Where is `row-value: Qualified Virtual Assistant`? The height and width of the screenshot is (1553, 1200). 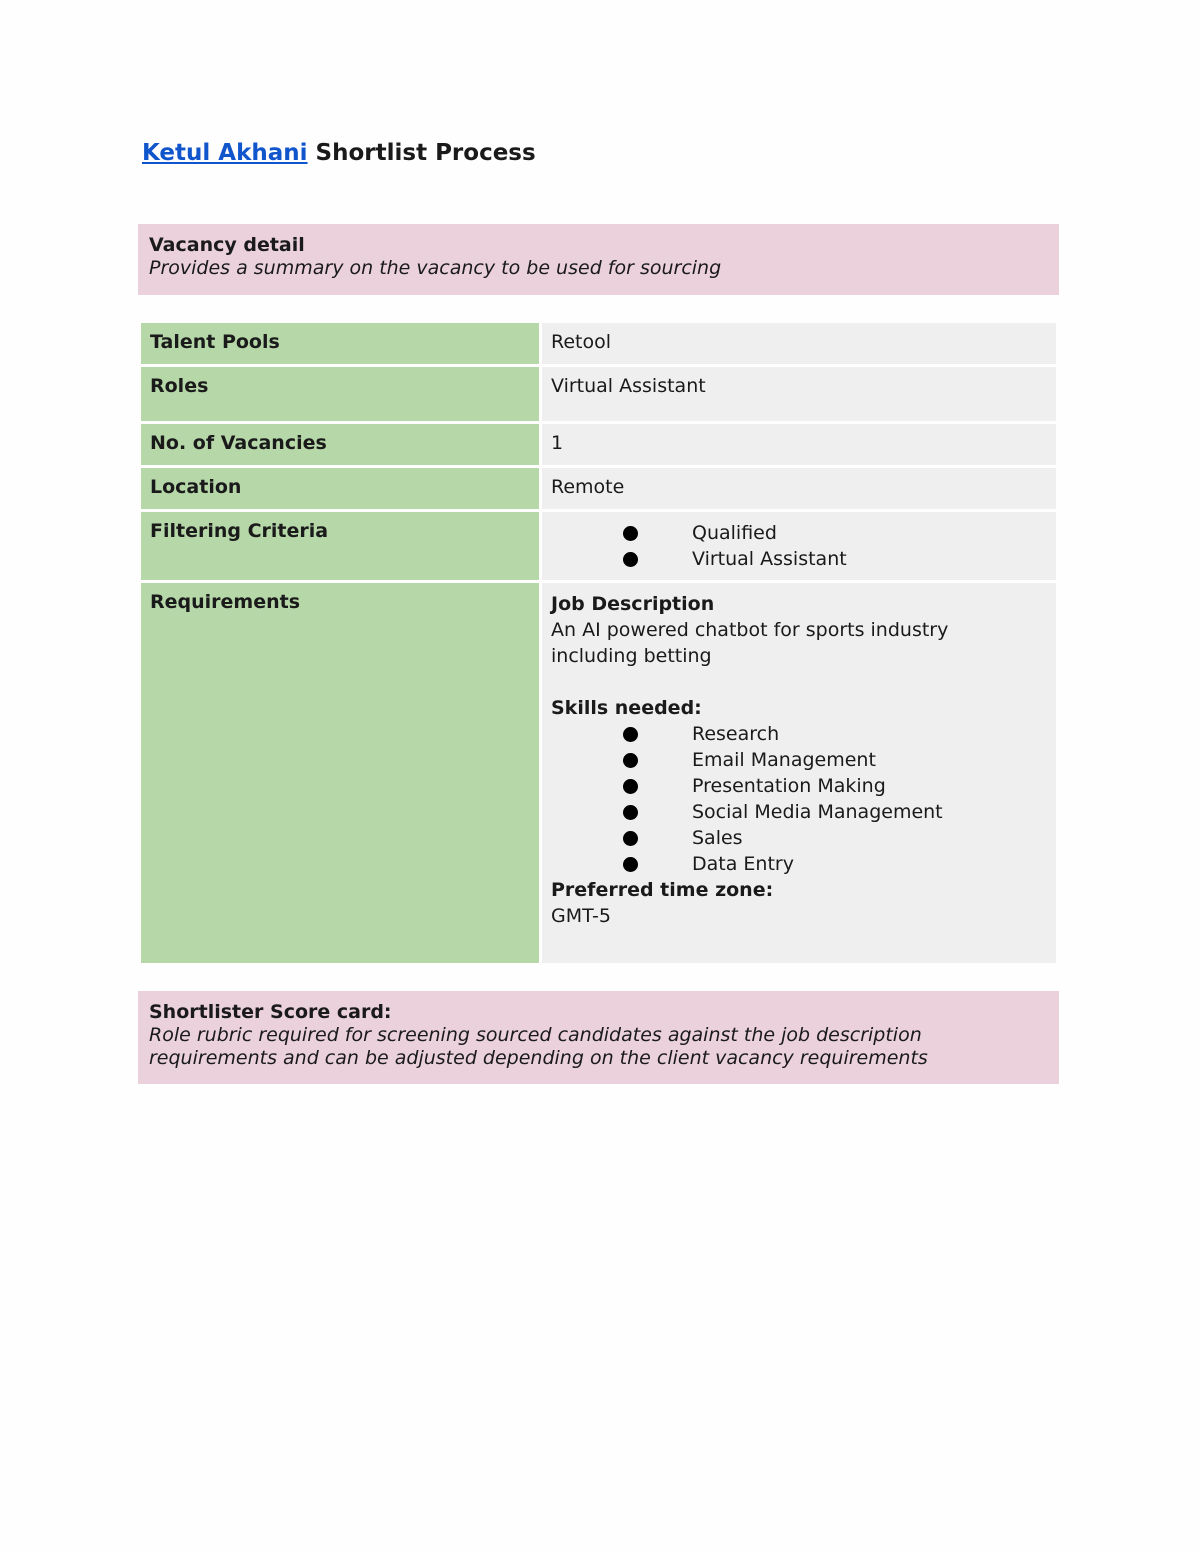 row-value: Qualified Virtual Assistant is located at coordinates (799, 546).